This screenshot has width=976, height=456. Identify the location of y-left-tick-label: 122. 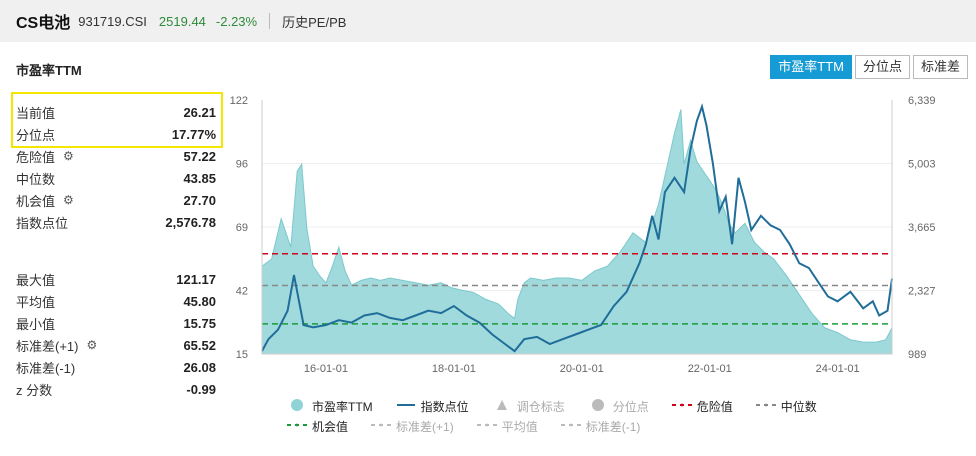
(239, 101).